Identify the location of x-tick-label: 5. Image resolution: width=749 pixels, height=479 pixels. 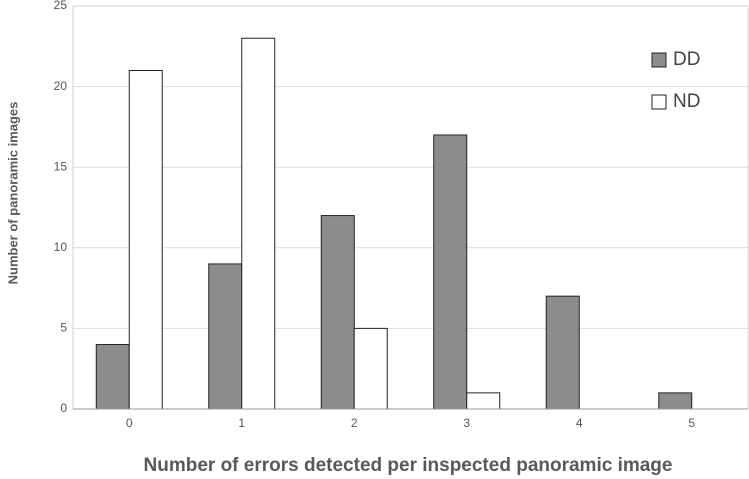
(691, 423).